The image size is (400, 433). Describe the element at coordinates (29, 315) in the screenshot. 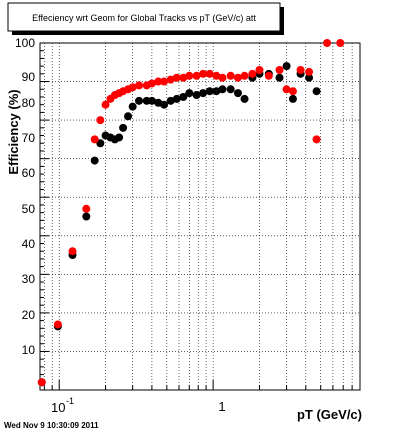

I see `y-tick-label: 20` at that location.